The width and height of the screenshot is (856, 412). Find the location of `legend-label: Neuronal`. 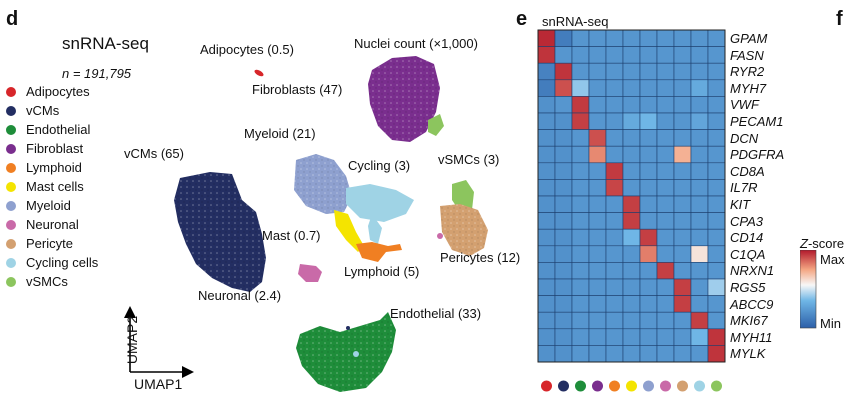

legend-label: Neuronal is located at coordinates (52, 224).